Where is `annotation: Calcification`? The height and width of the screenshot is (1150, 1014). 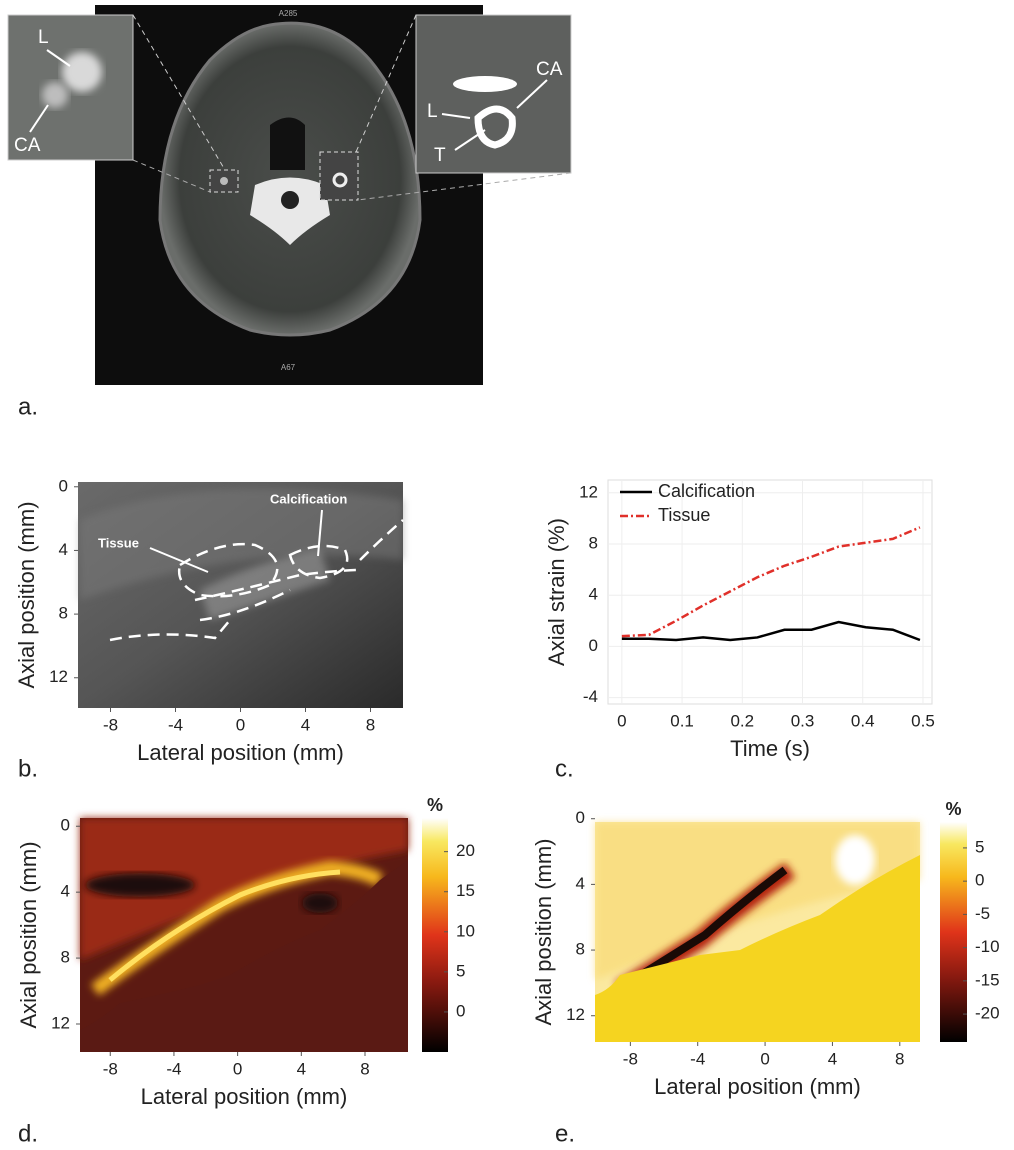
annotation: Calcification is located at coordinates (308, 498).